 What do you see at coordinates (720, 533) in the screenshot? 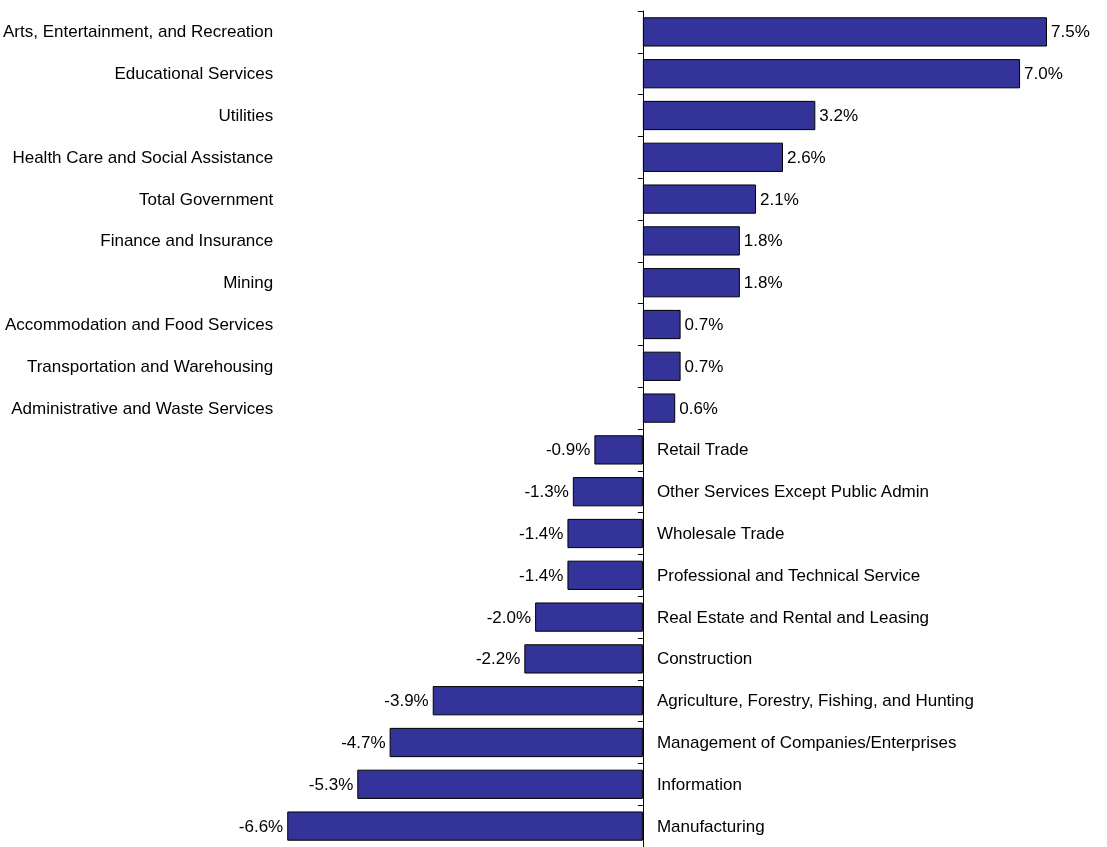
I see `y-tick-label: Wholesale Trade` at bounding box center [720, 533].